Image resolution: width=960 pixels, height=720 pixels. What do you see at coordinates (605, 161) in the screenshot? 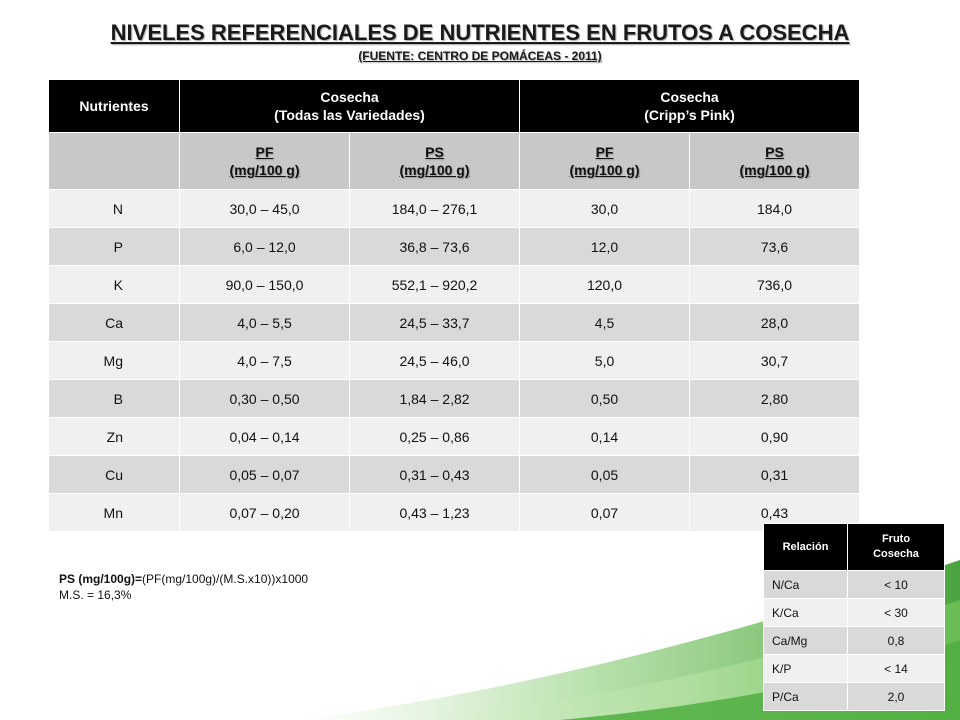
I see `subheader-pf-cripps: PF (mg/100 g)` at bounding box center [605, 161].